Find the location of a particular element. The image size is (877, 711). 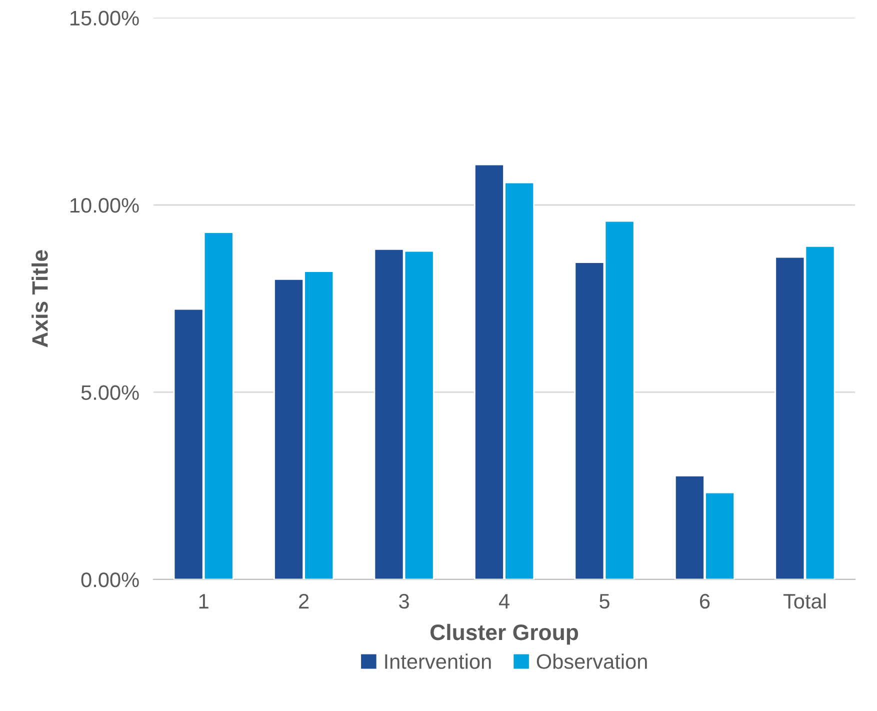

x-tick-label: 4 is located at coordinates (504, 601).